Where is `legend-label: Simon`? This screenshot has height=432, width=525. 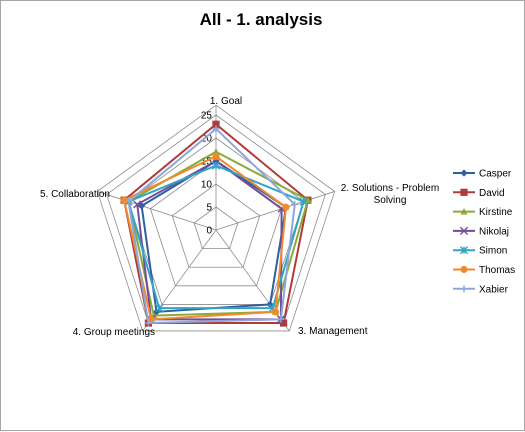 legend-label: Simon is located at coordinates (493, 251).